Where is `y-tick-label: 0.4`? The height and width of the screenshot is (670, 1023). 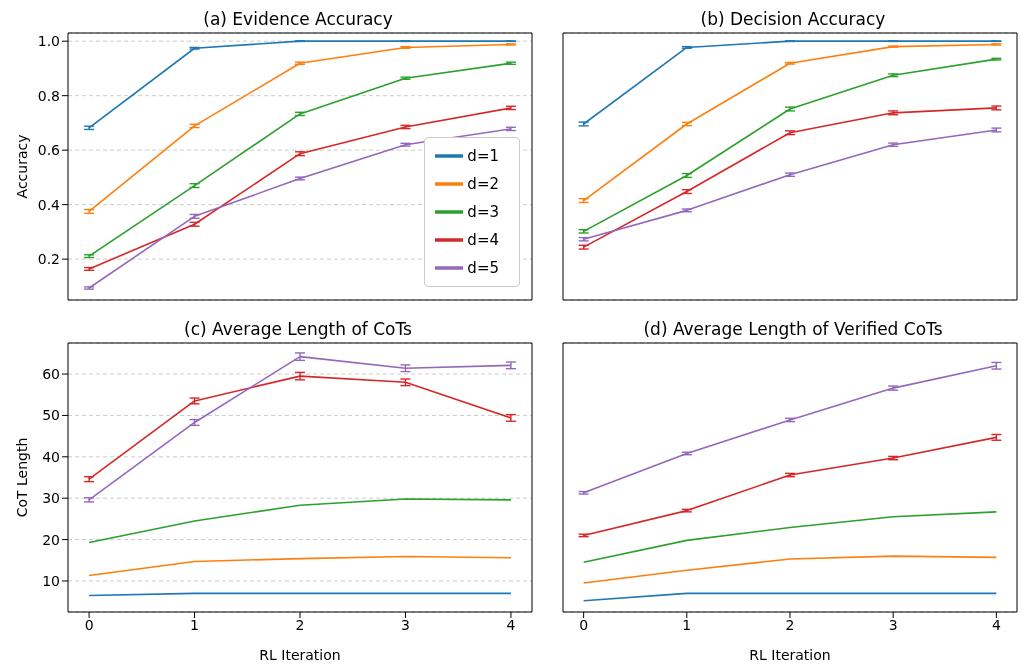 y-tick-label: 0.4 is located at coordinates (49, 204).